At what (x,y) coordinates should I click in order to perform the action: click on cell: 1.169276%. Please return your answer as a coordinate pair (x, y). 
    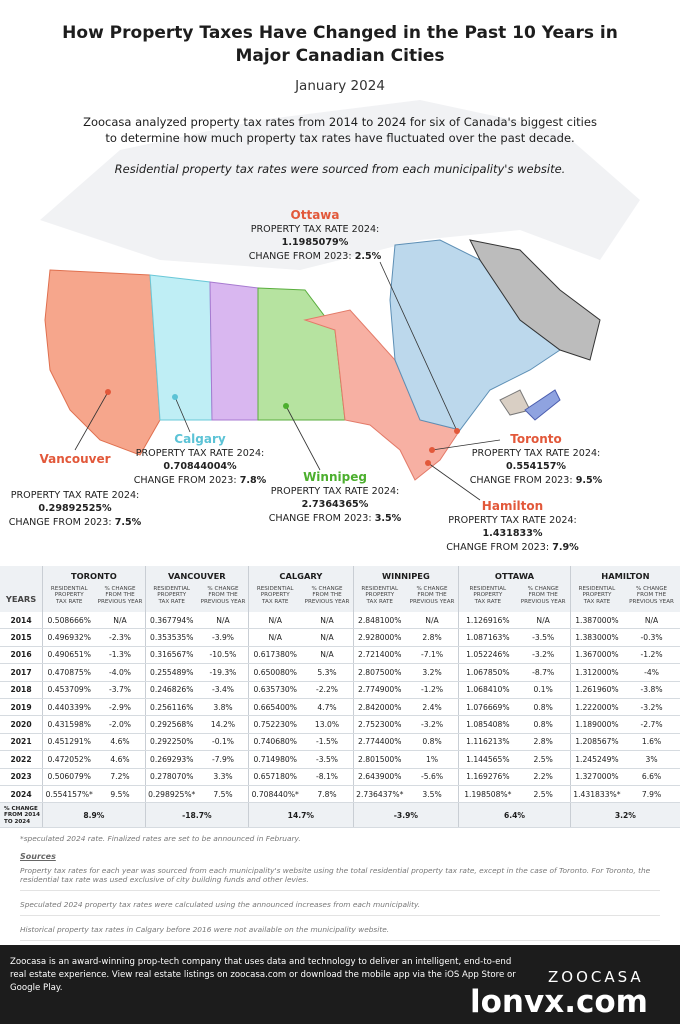
    Looking at the image, I should click on (487, 777).